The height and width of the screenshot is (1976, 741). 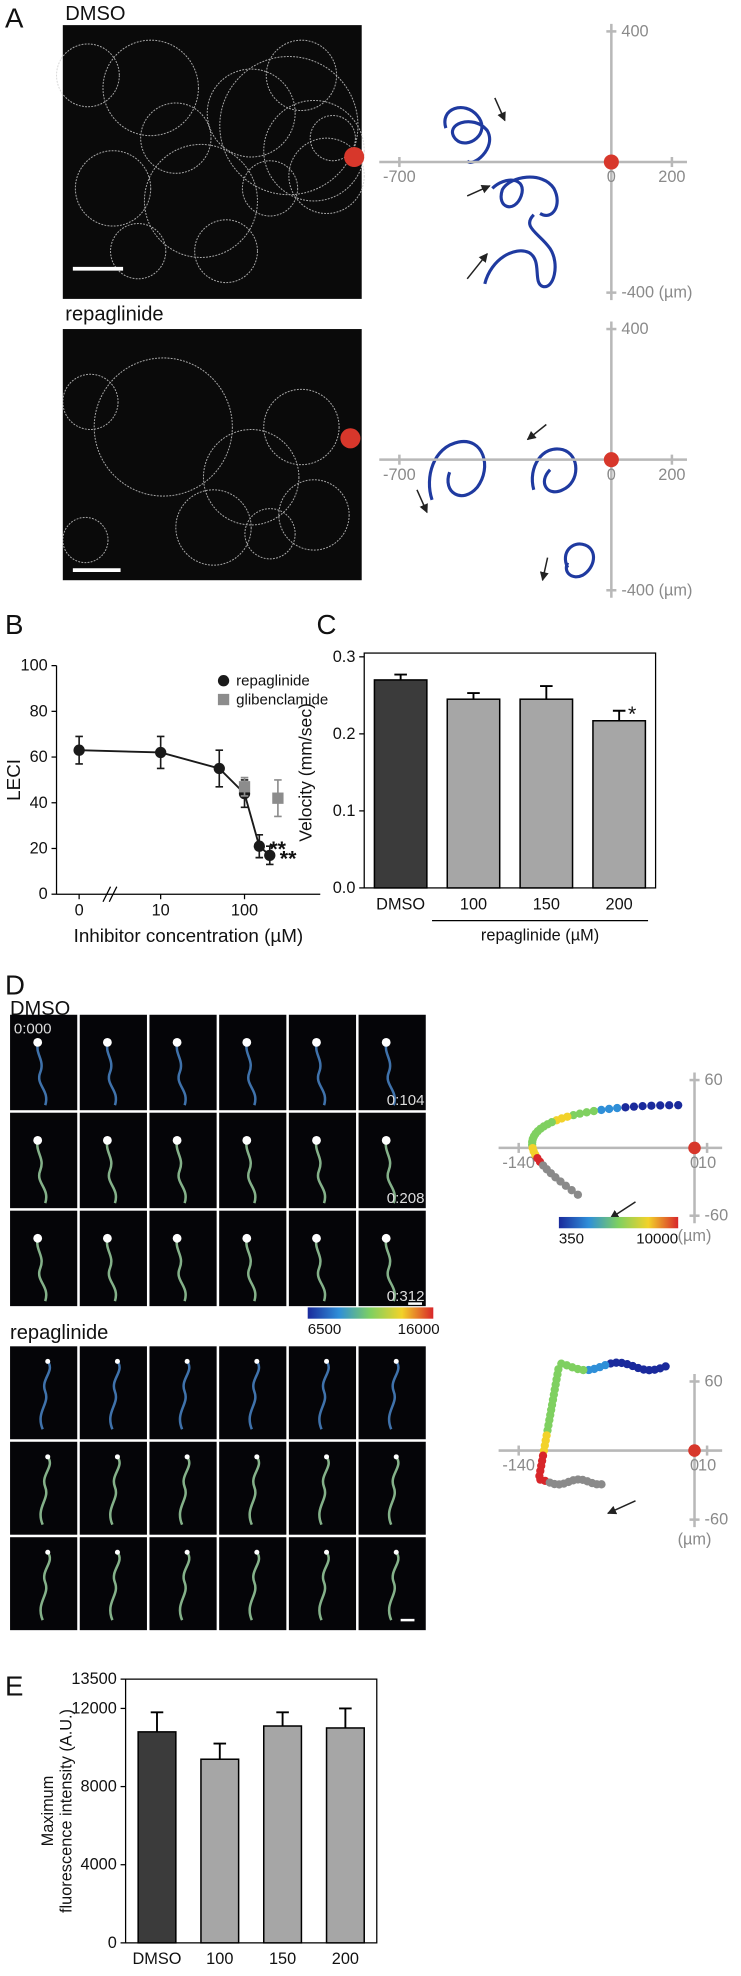 What do you see at coordinates (399, 177) in the screenshot?
I see `x-tick-label: -700` at bounding box center [399, 177].